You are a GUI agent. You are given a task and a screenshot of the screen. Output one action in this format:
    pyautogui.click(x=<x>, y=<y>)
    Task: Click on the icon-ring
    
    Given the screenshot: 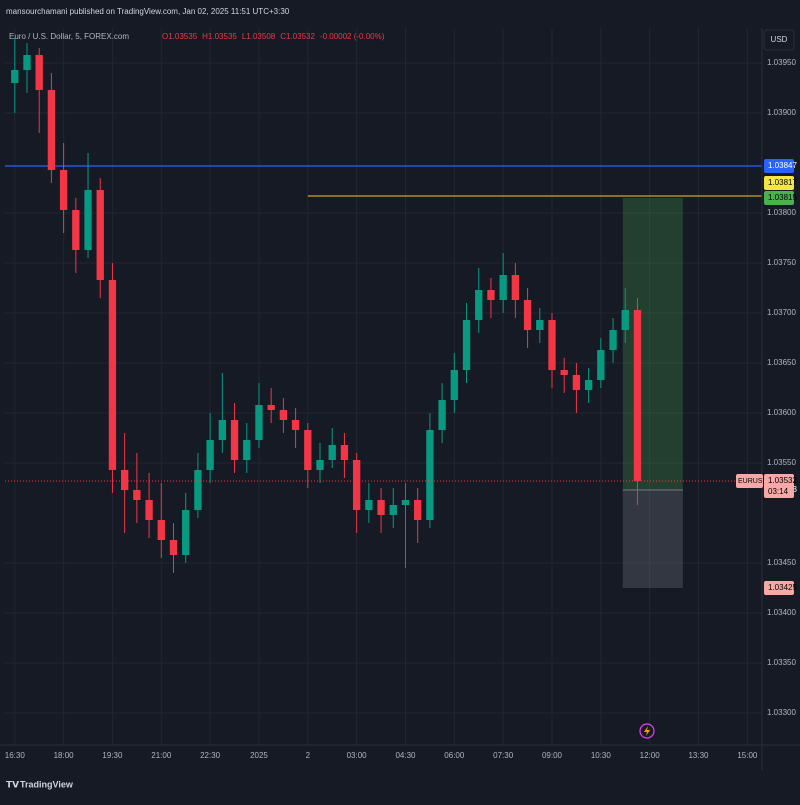 What is the action you would take?
    pyautogui.click(x=647, y=731)
    